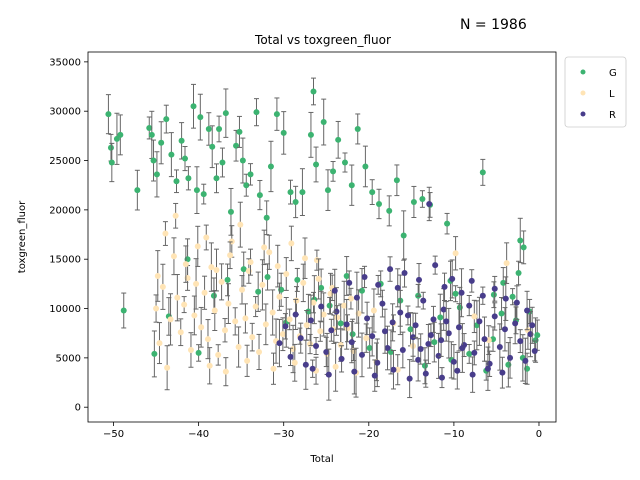  I want to click on legend-marker-G, so click(583, 72).